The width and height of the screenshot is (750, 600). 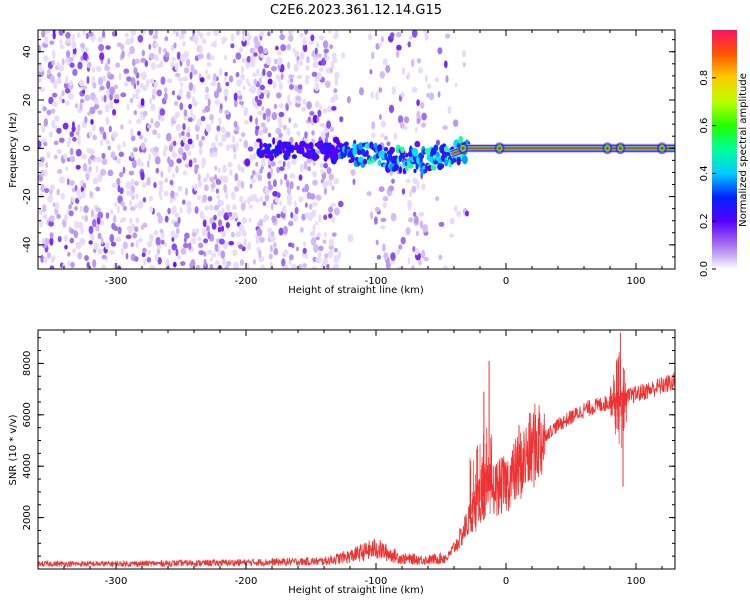 What do you see at coordinates (356, 10) in the screenshot?
I see `figure-title: C2E6.2023.361.12.14.G15` at bounding box center [356, 10].